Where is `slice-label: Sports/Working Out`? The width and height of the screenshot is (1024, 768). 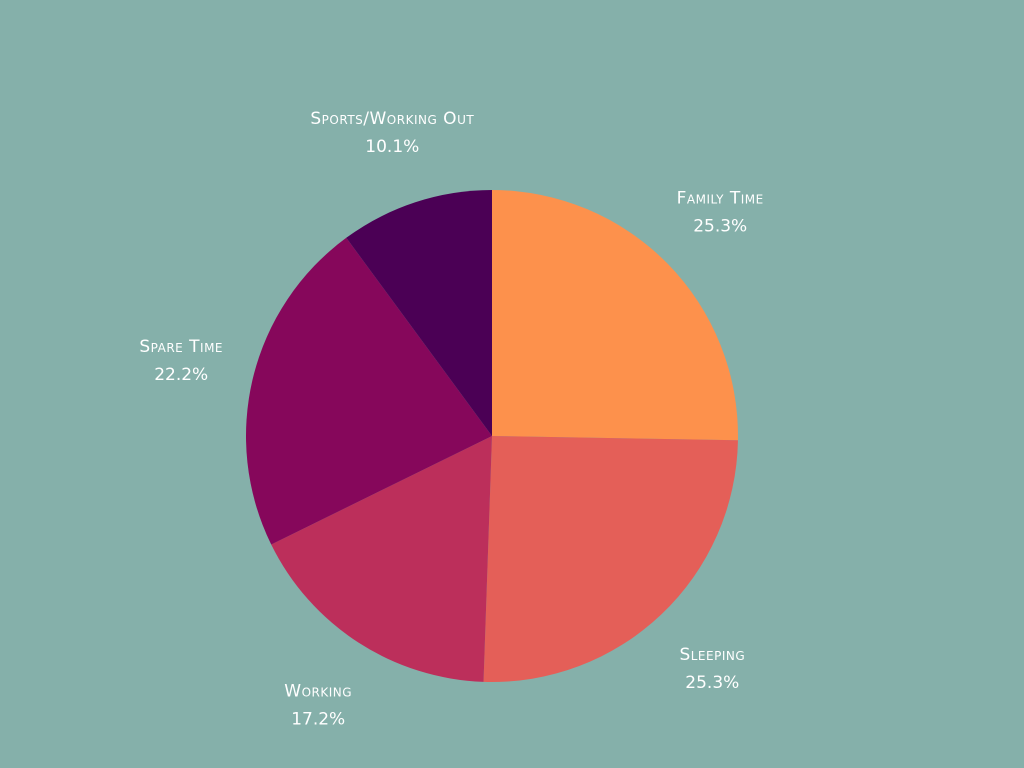
slice-label: Sports/Working Out is located at coordinates (392, 119).